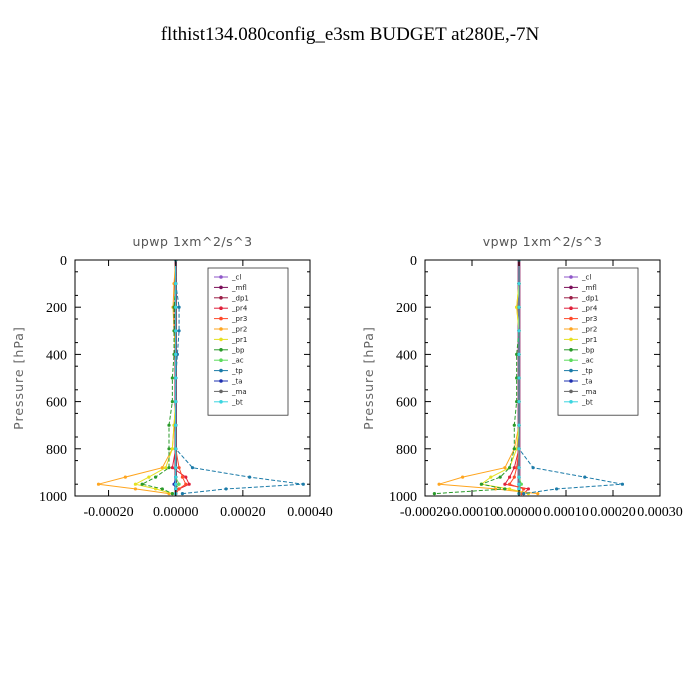 The image size is (700, 700). What do you see at coordinates (590, 298) in the screenshot?
I see `legend-label: _dp1` at bounding box center [590, 298].